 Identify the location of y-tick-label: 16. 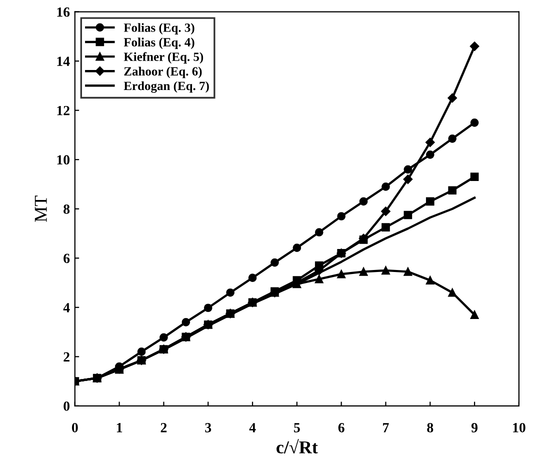
(63, 12).